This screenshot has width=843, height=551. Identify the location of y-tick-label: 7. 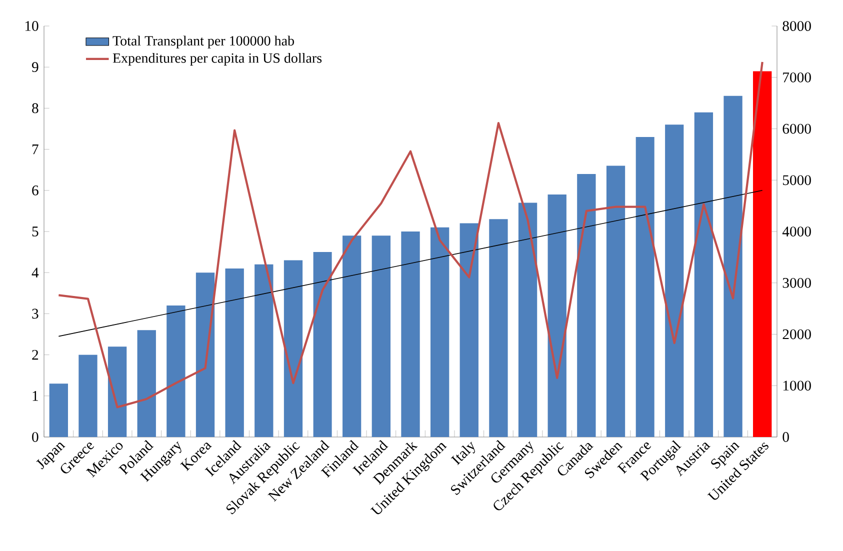
(35, 149).